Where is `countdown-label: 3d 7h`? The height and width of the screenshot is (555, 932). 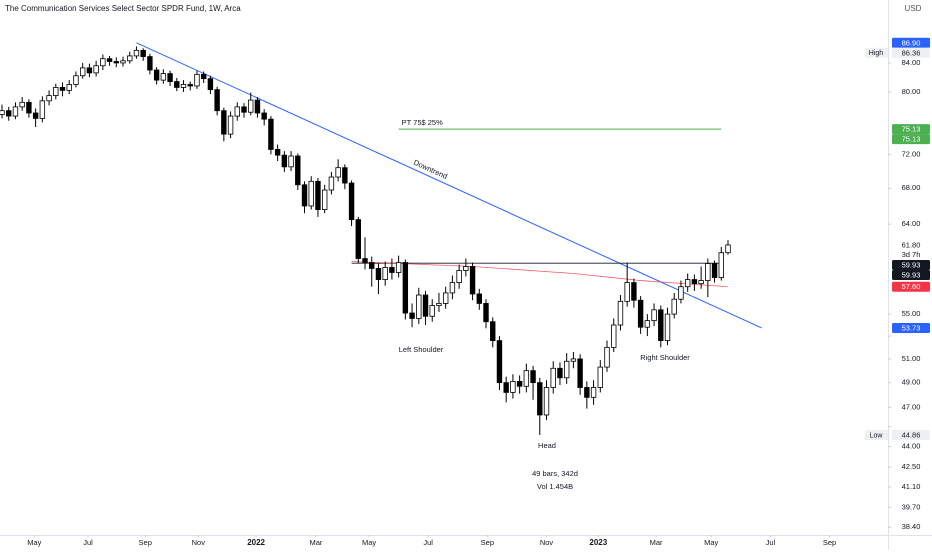 countdown-label: 3d 7h is located at coordinates (911, 254).